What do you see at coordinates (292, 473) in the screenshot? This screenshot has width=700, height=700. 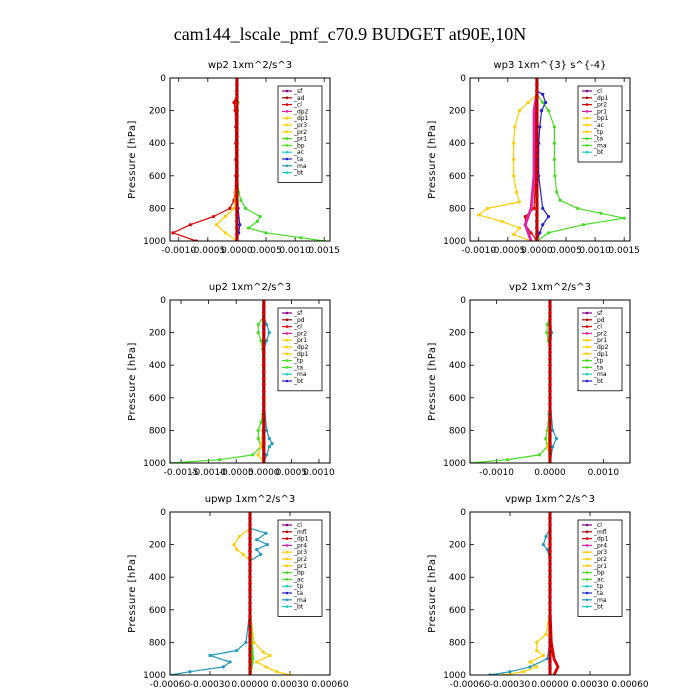 I see `x-tick-label: 0.0005` at bounding box center [292, 473].